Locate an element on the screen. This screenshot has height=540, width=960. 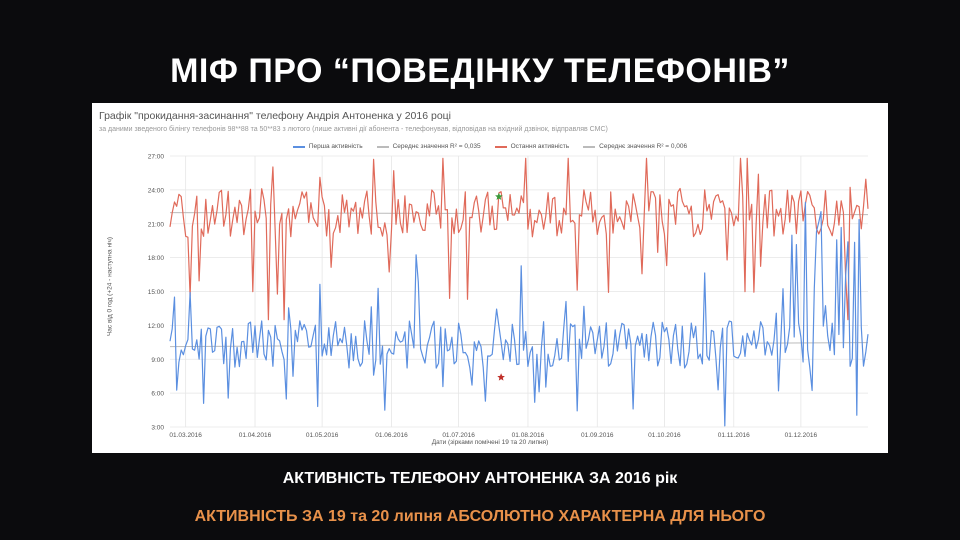
y-tick-label: 24:00 is located at coordinates (156, 190).